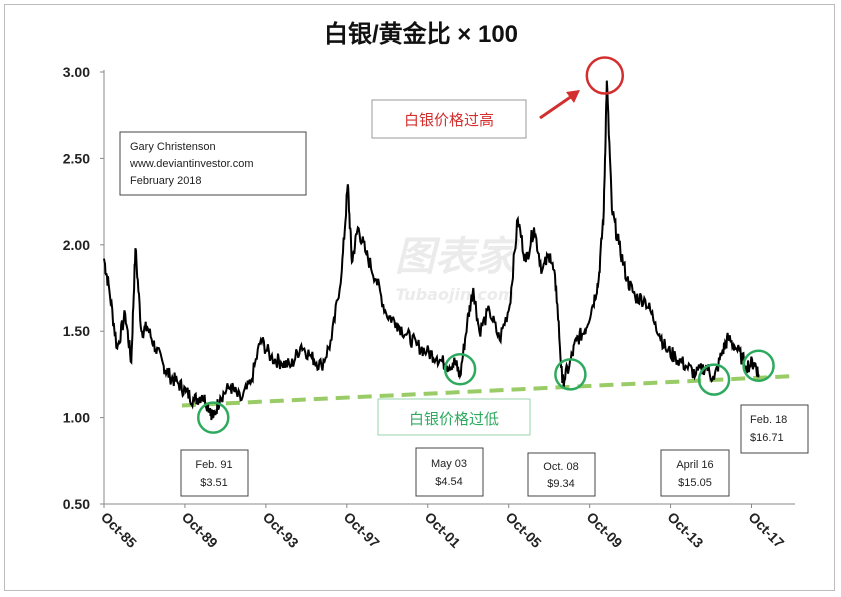 Image resolution: width=841 pixels, height=597 pixels. I want to click on x-tick-label: Oct-13, so click(685, 530).